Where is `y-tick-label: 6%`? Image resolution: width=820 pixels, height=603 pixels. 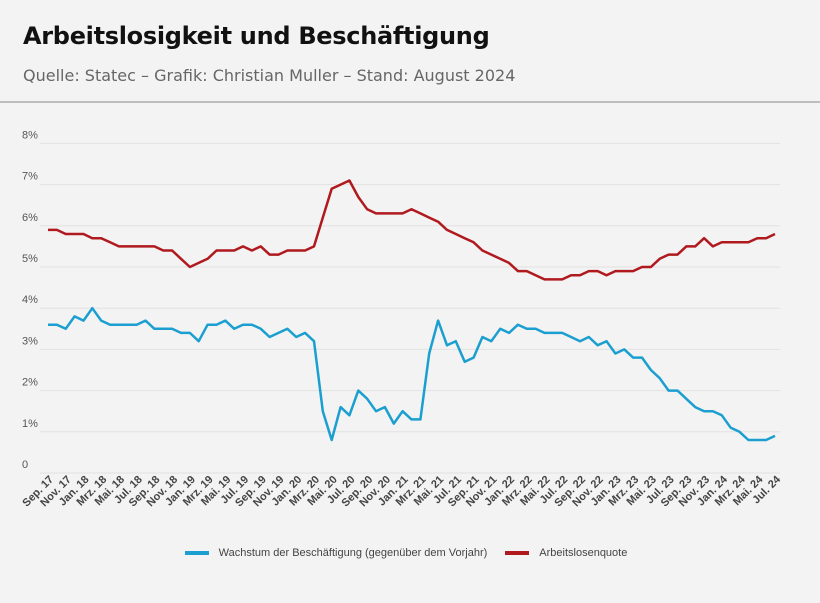
y-tick-label: 6% is located at coordinates (30, 218).